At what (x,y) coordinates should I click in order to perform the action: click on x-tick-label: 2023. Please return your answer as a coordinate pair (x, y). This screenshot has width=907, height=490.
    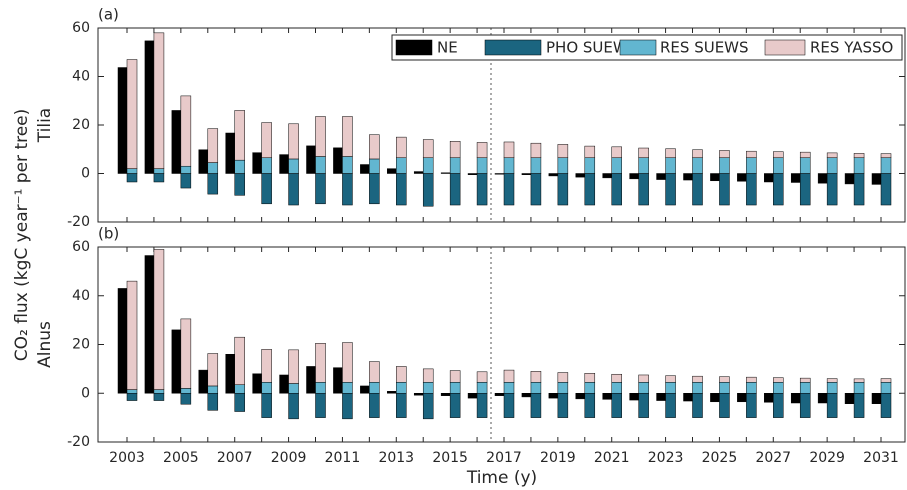
    Looking at the image, I should click on (666, 458).